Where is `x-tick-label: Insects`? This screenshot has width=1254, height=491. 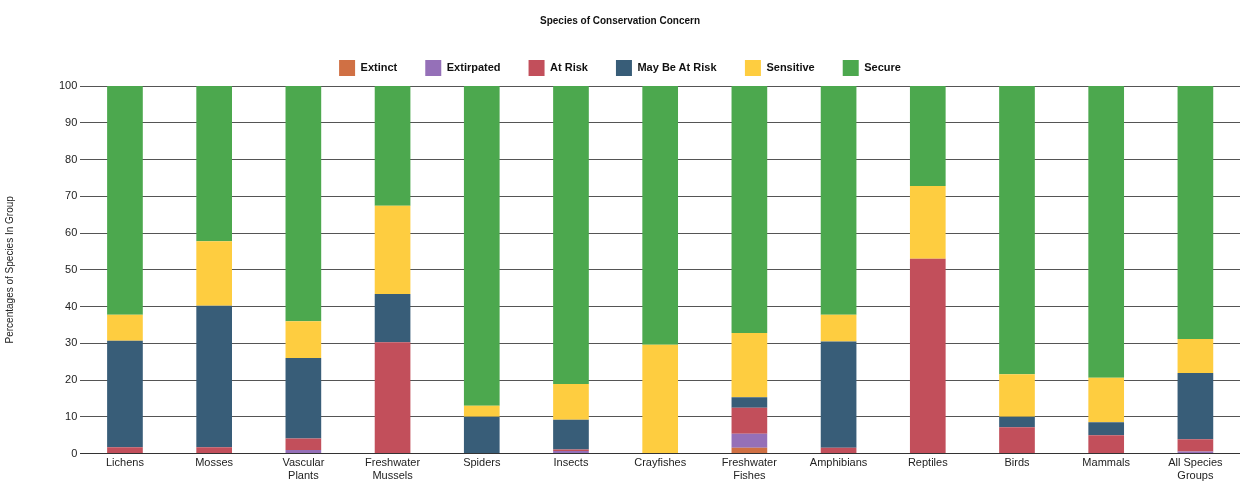
x-tick-label: Insects is located at coordinates (571, 462).